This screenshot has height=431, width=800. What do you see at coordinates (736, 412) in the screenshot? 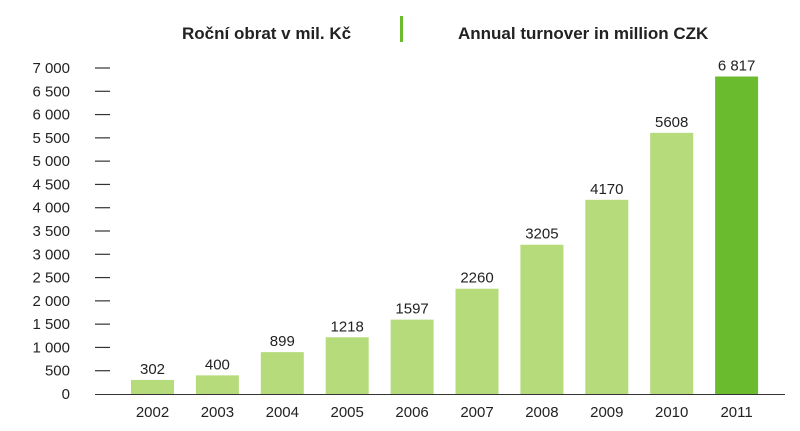
I see `x-tick-label: 2011` at bounding box center [736, 412].